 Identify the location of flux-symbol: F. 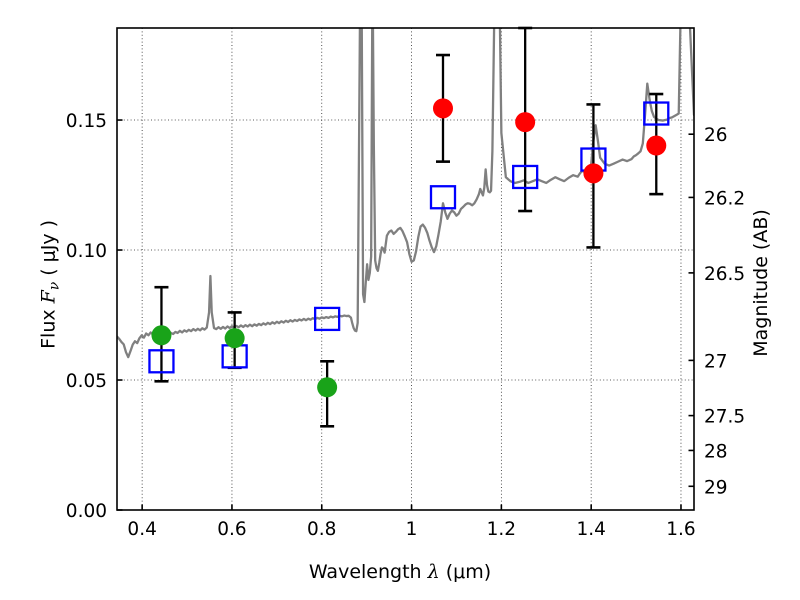
(48, 297).